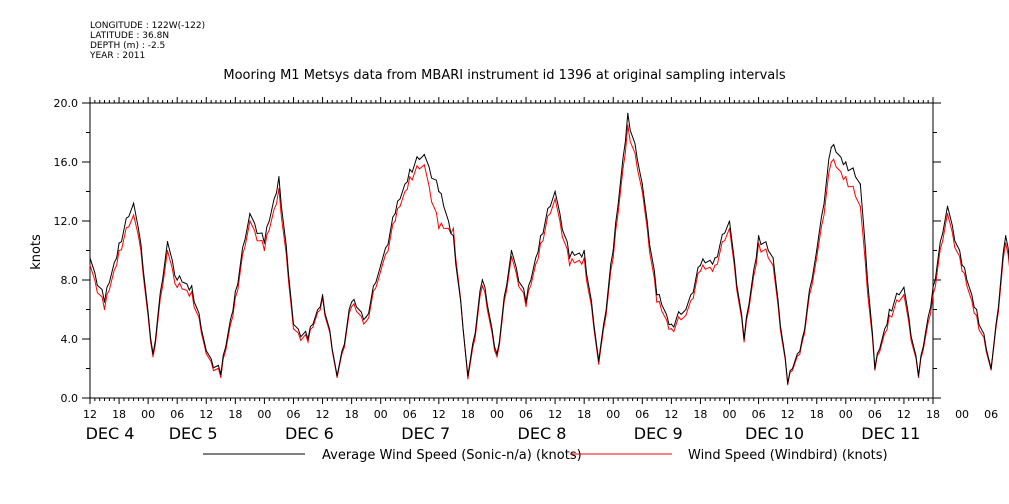 This screenshot has width=1009, height=504. I want to click on legend-label-windbird: Wind Speed (Windbird) (knots), so click(788, 455).